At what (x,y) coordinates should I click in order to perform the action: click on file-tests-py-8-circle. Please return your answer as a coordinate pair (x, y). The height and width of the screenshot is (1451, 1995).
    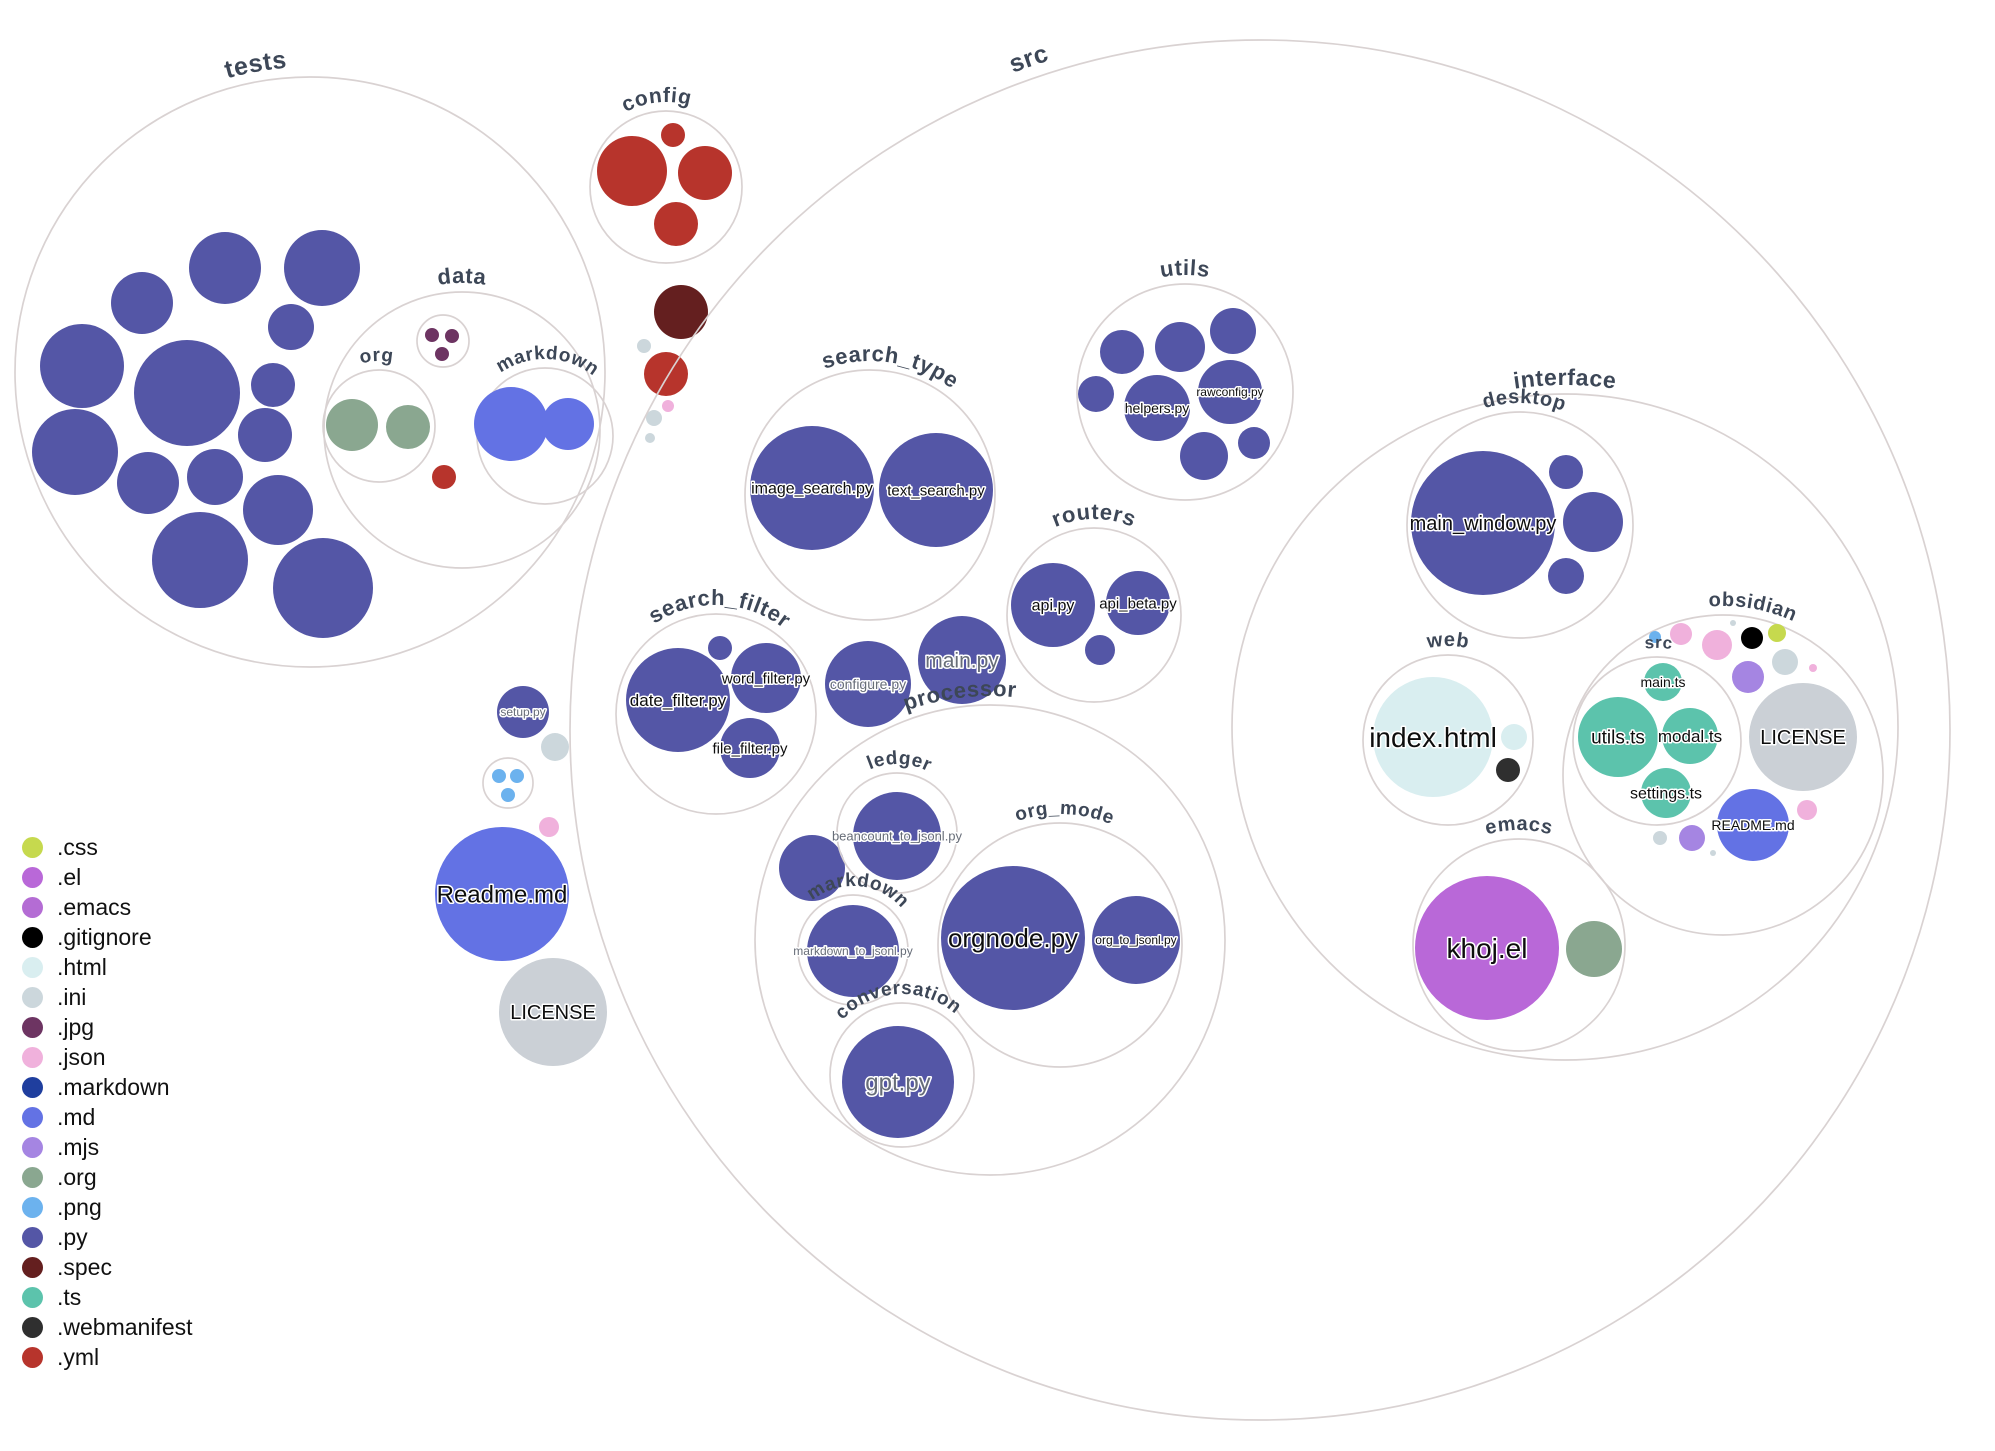
    Looking at the image, I should click on (265, 435).